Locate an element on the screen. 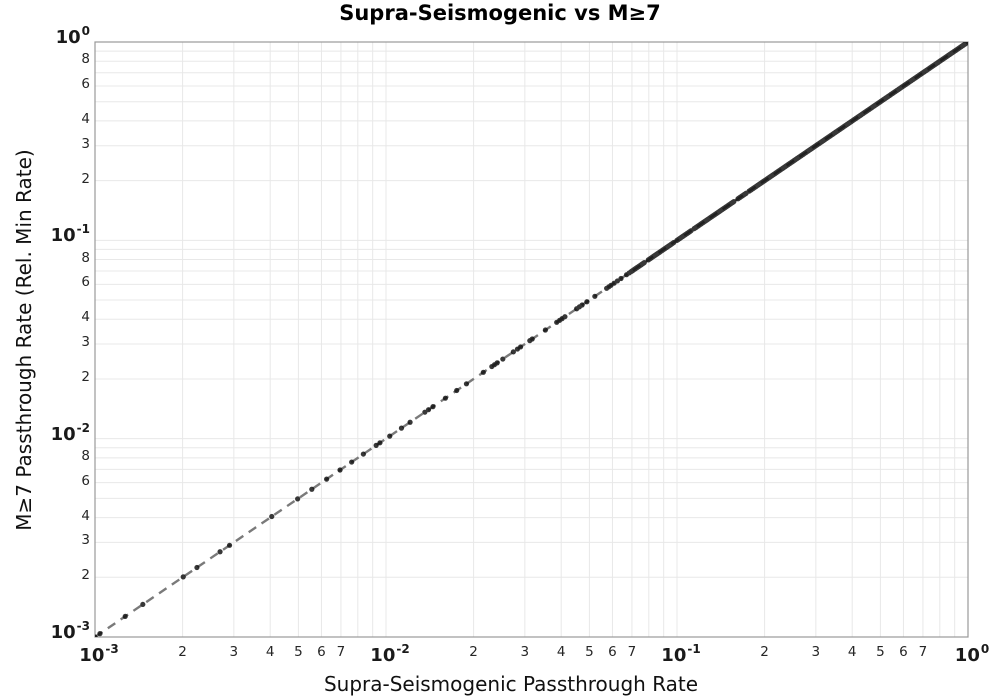 The height and width of the screenshot is (700, 1000). y-tick-label-major: 10⁻² is located at coordinates (70, 432).